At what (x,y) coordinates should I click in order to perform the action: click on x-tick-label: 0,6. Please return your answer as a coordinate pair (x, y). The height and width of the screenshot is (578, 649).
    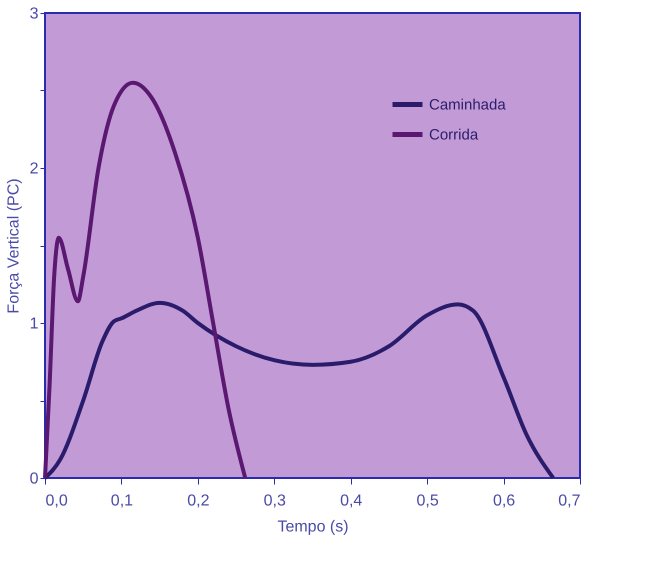
    Looking at the image, I should click on (504, 501).